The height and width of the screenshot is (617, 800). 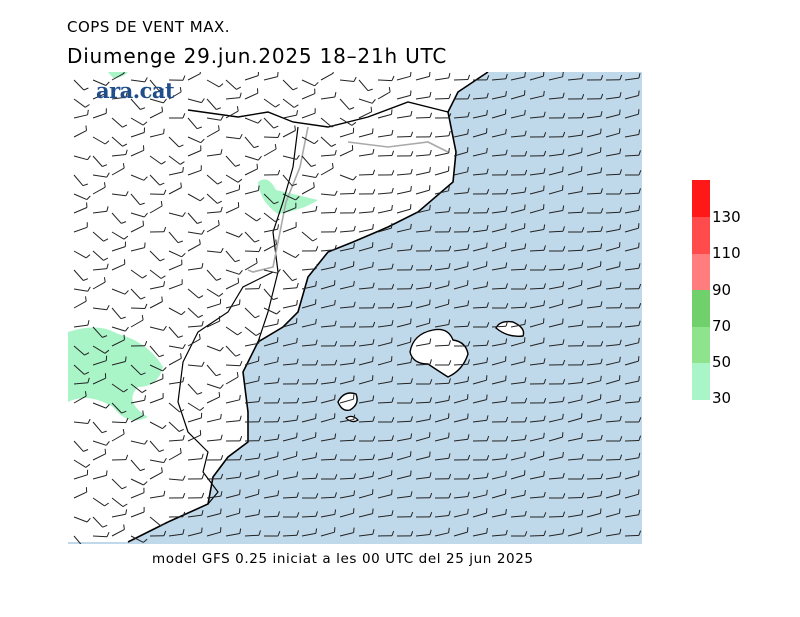 I want to click on island-eivissa, so click(x=347, y=402).